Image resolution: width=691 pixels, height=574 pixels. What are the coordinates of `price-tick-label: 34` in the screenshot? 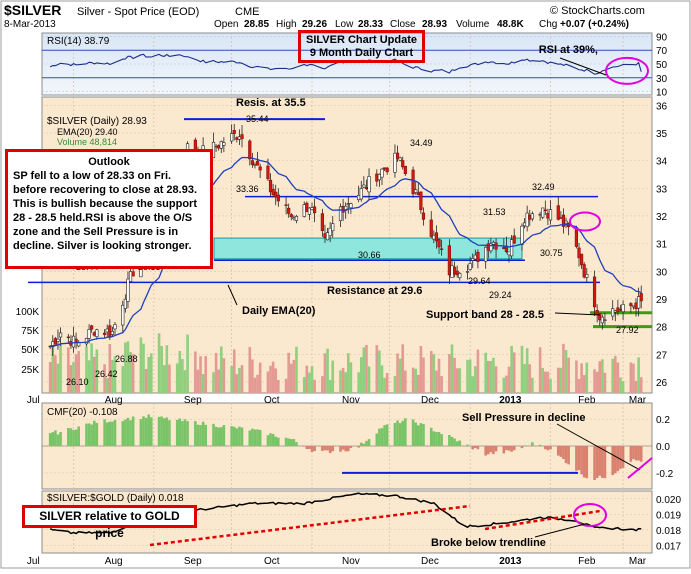 It's located at (662, 162).